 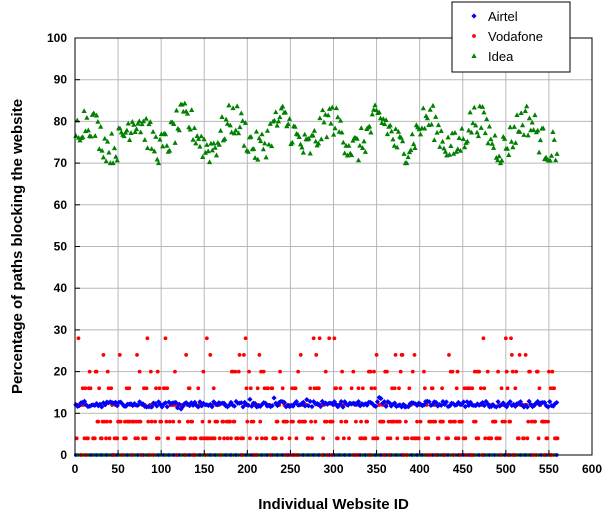 What do you see at coordinates (61, 205) in the screenshot?
I see `y-tick-label: 60` at bounding box center [61, 205].